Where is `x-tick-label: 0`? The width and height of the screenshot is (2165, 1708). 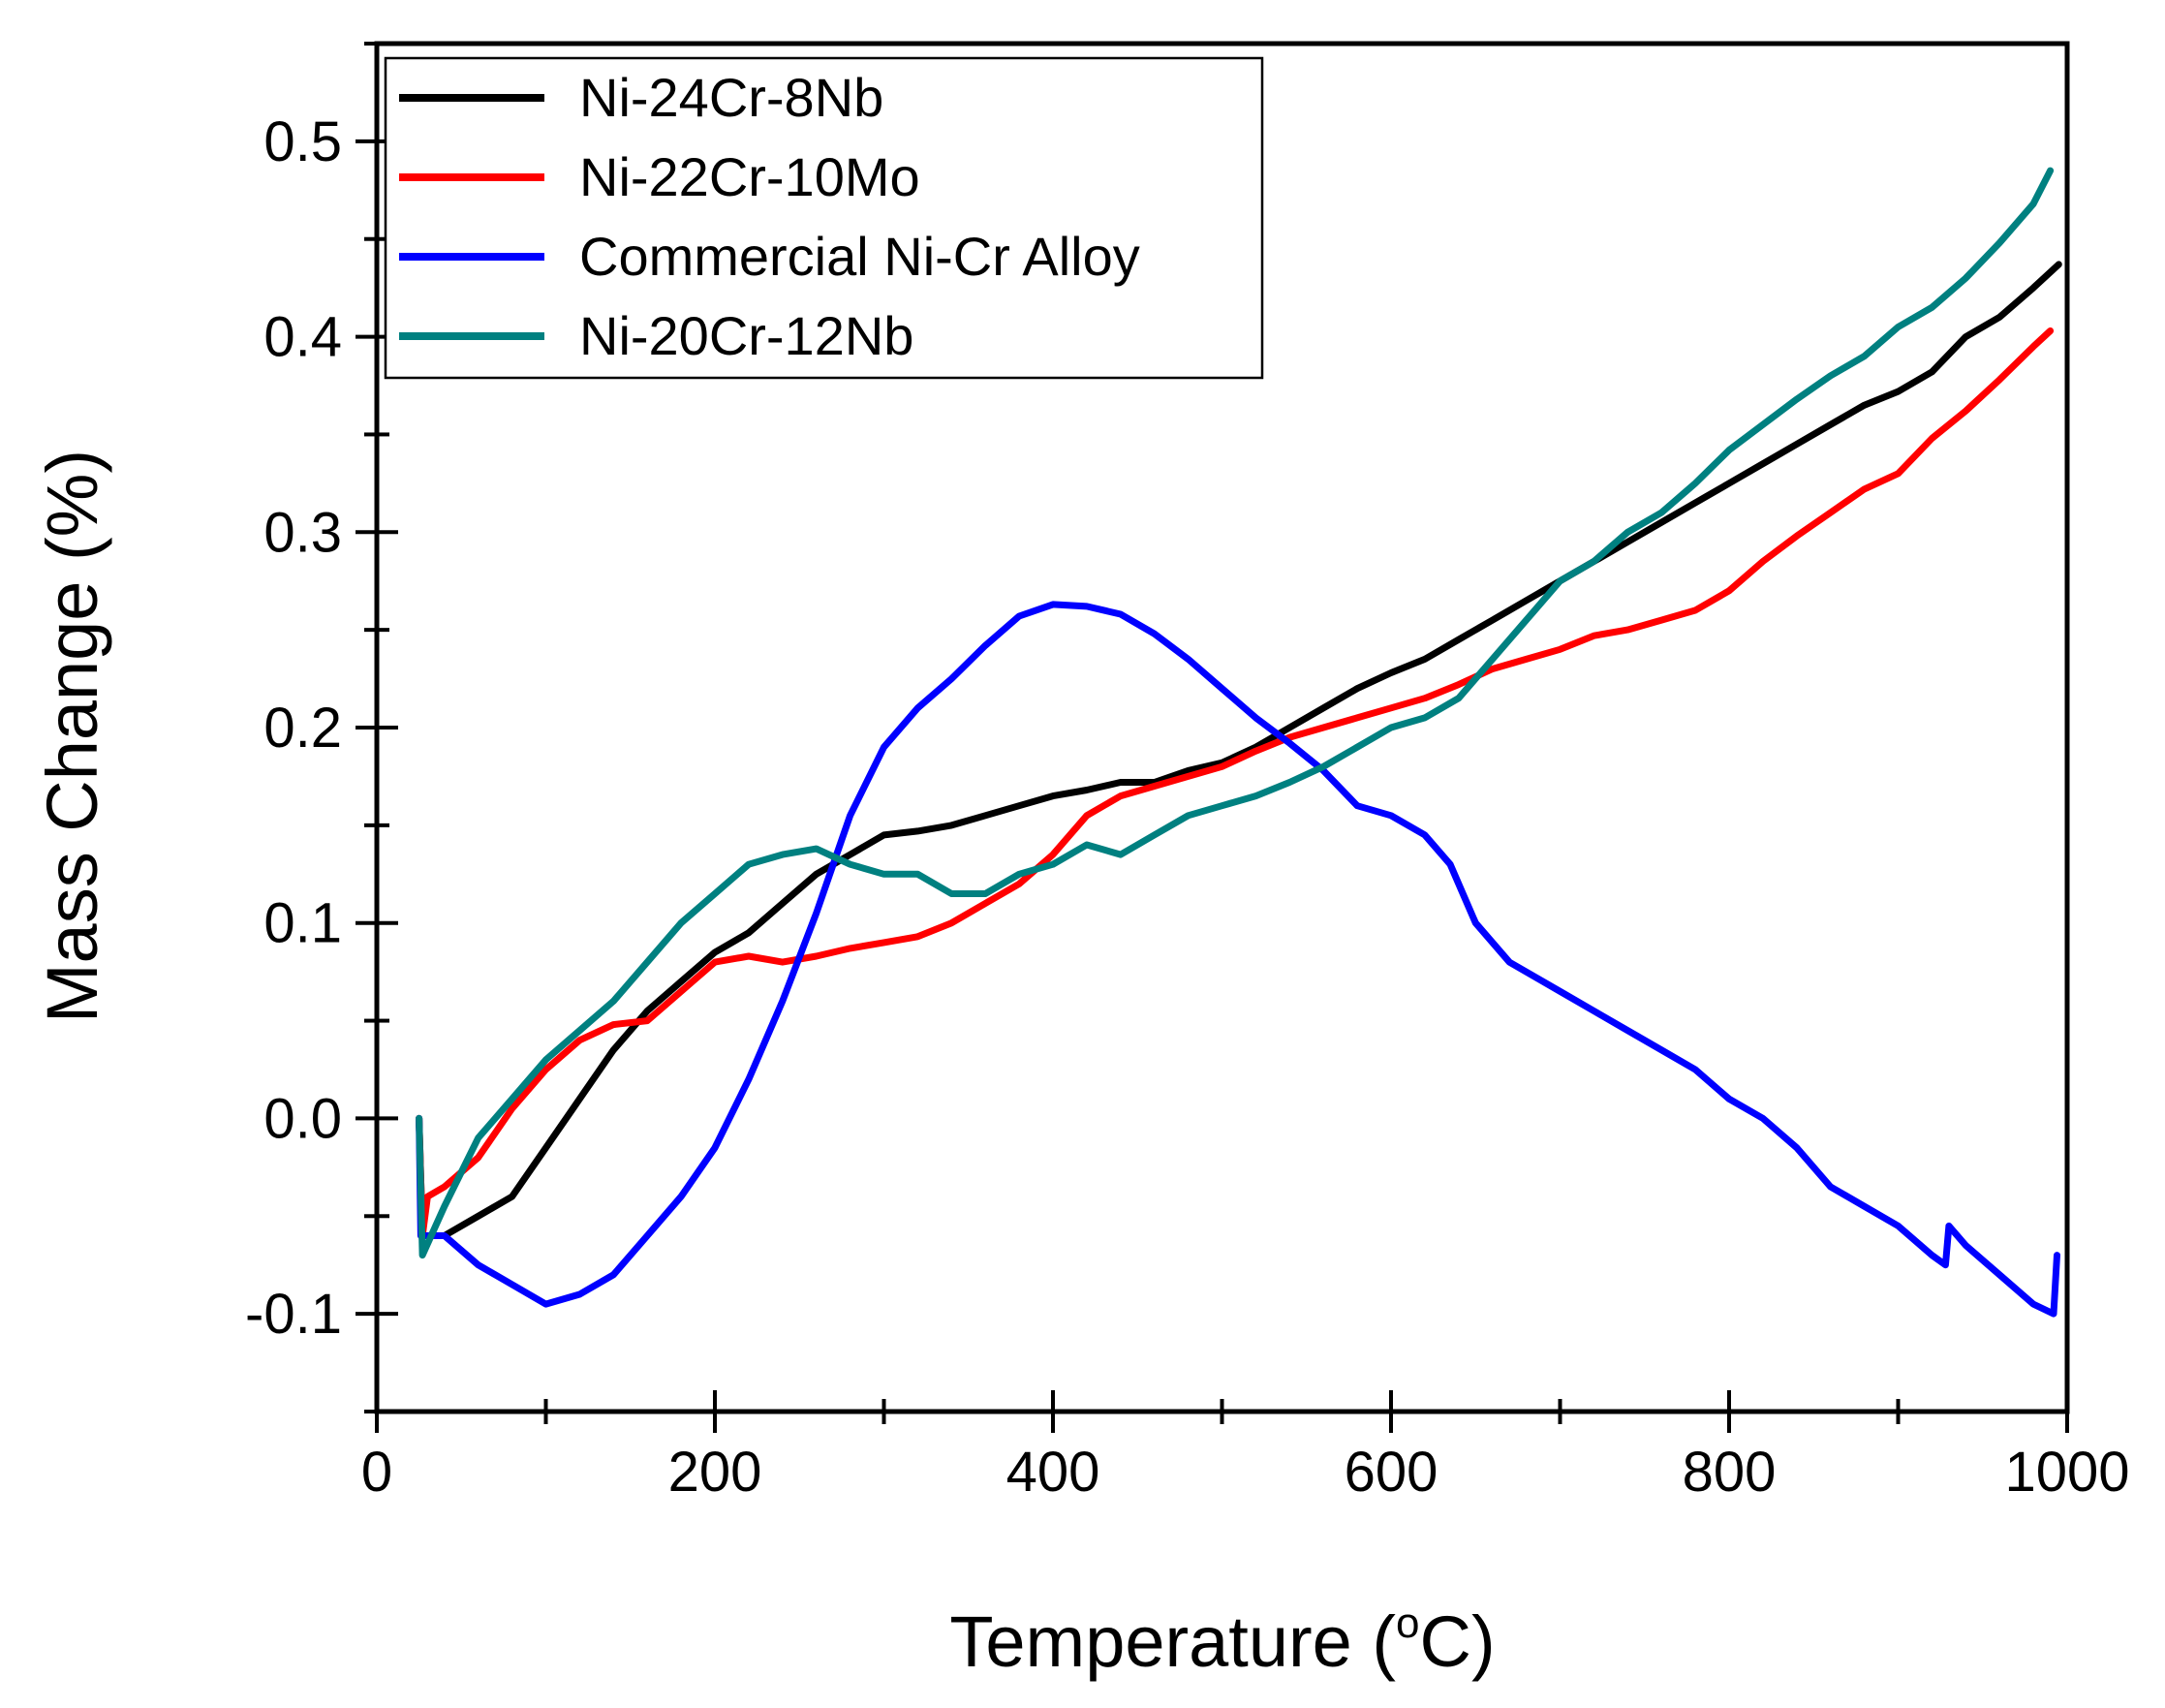 x-tick-label: 0 is located at coordinates (376, 1472).